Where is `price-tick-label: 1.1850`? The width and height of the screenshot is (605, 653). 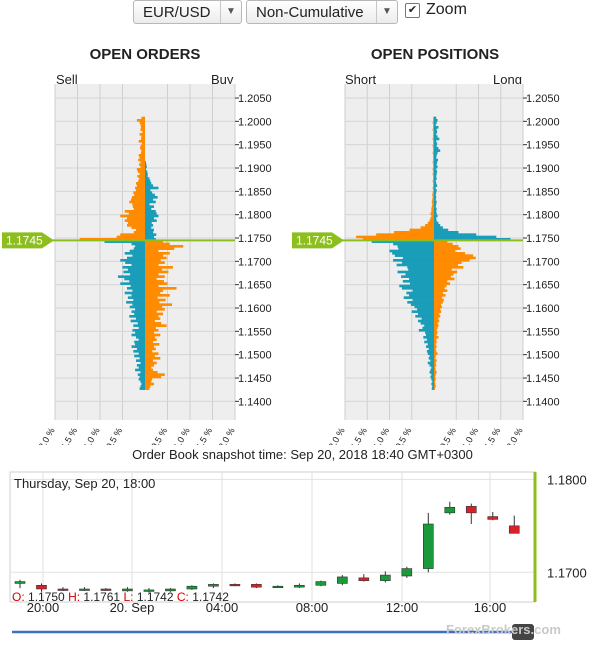 price-tick-label: 1.1850 is located at coordinates (543, 192).